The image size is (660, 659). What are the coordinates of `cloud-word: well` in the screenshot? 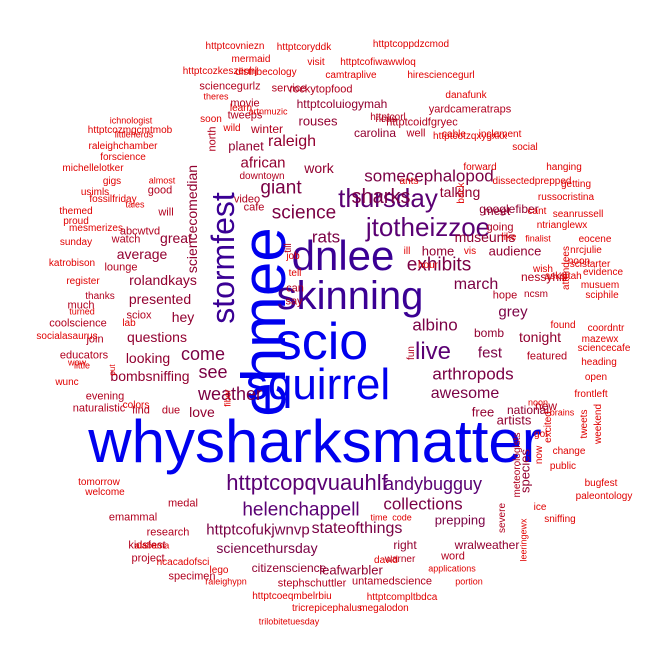 It's located at (416, 133).